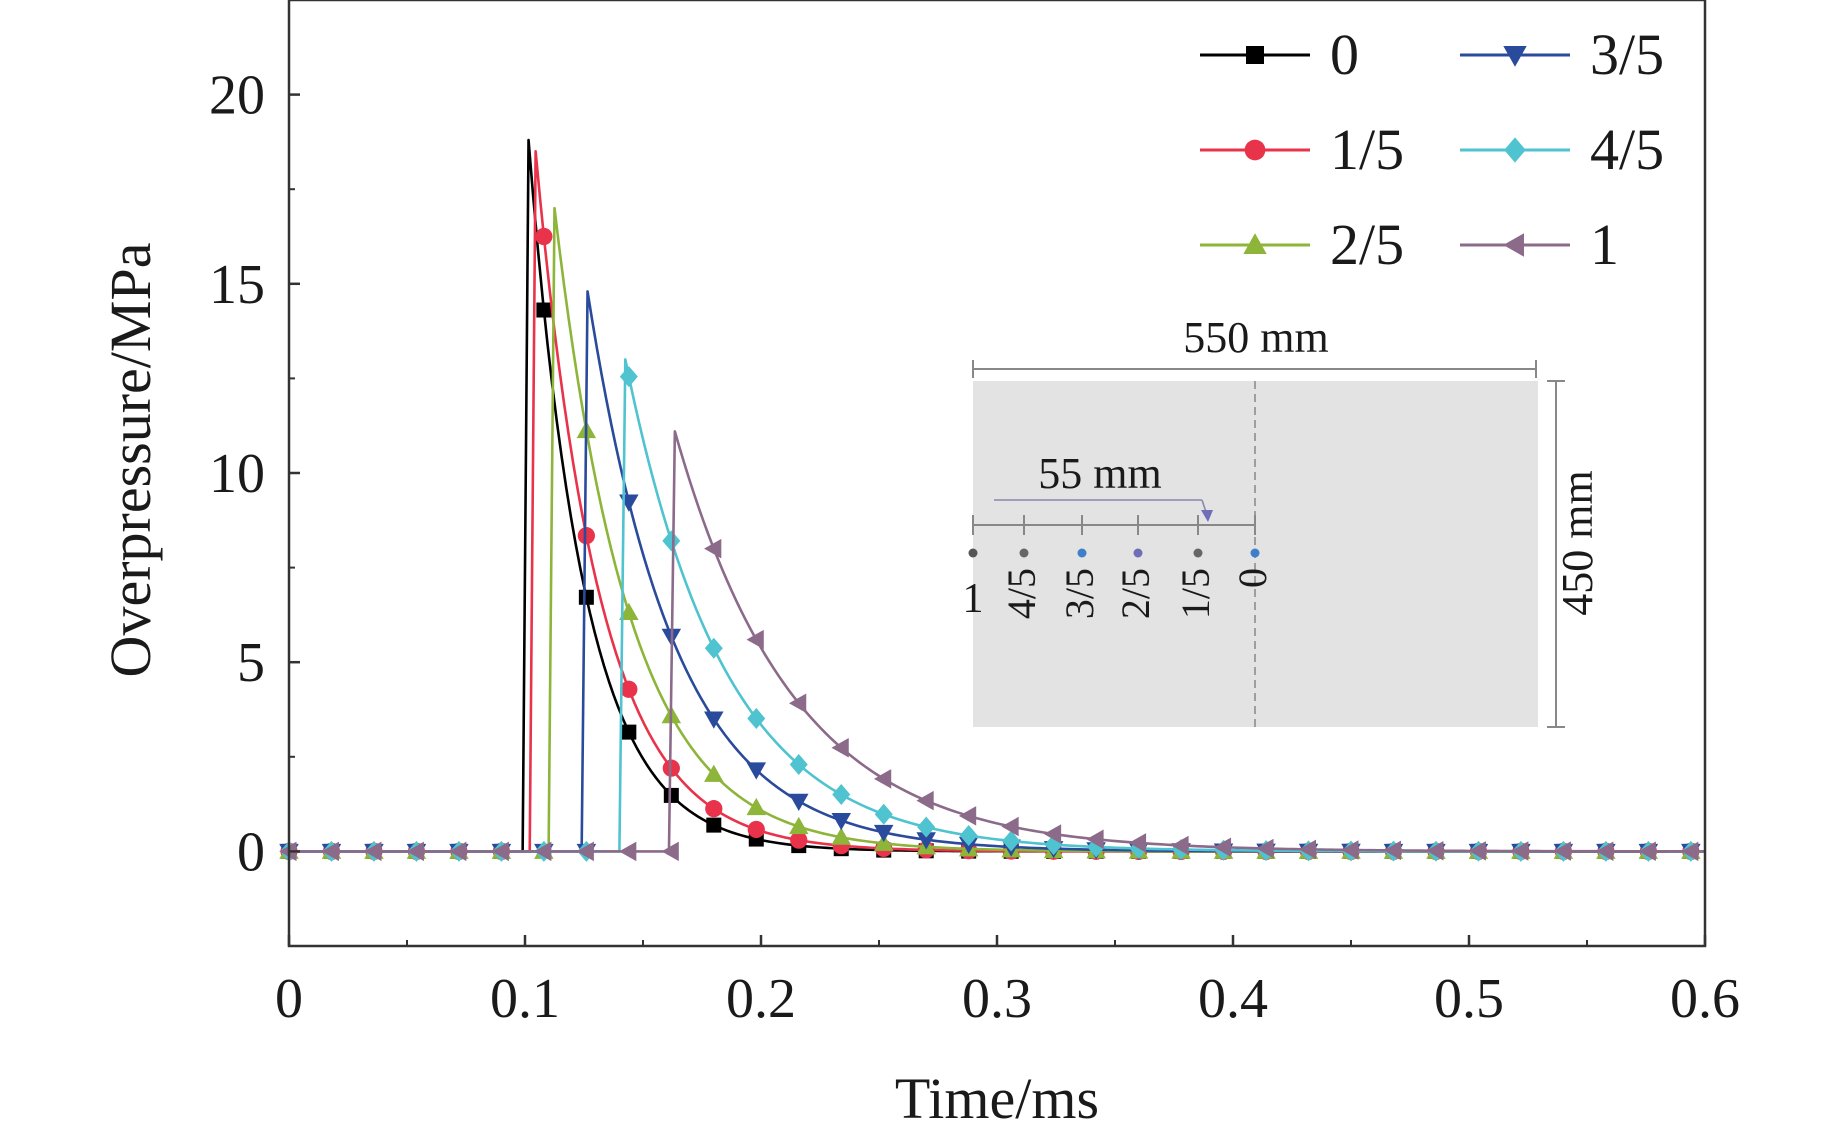 The width and height of the screenshot is (1842, 1142). Describe the element at coordinates (1252, 578) in the screenshot. I see `gauge-label: 0` at that location.